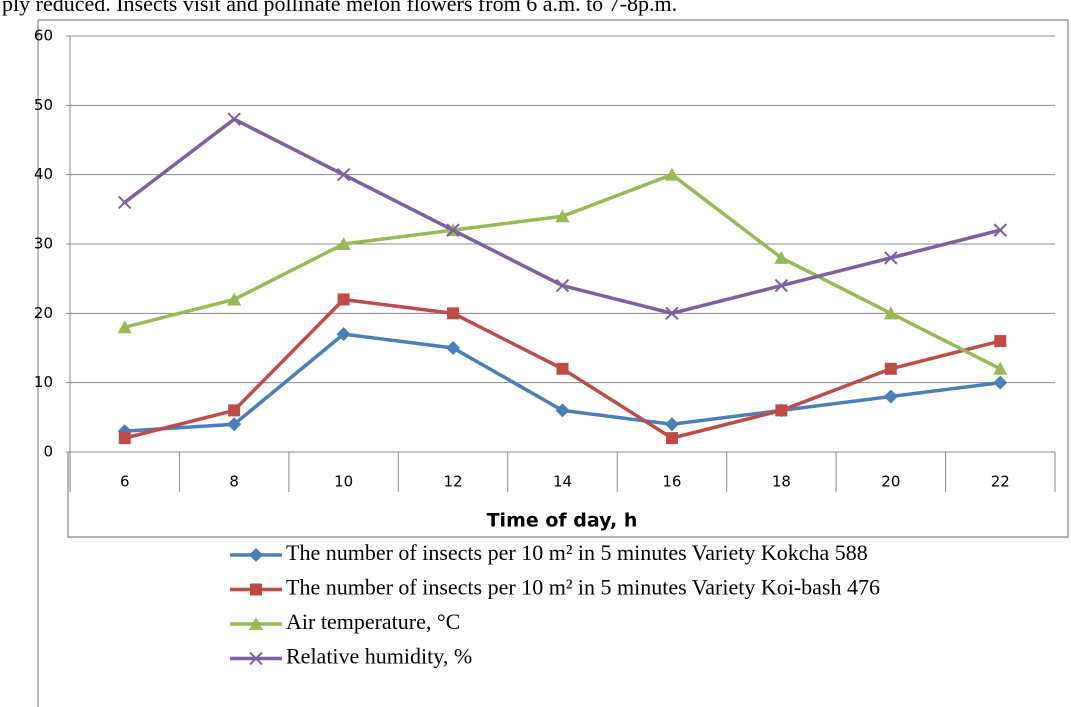 This screenshot has height=707, width=1071. What do you see at coordinates (890, 482) in the screenshot?
I see `x-tick-label: 20` at bounding box center [890, 482].